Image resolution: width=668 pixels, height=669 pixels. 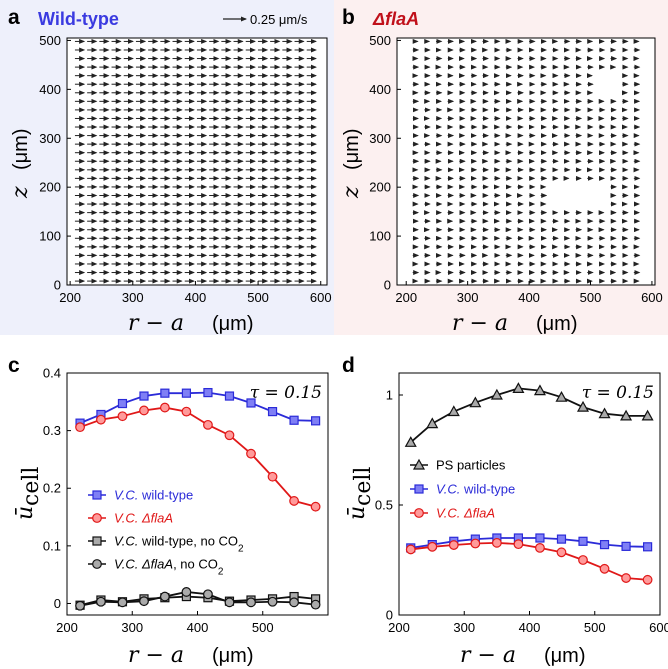 I want to click on panel-b-plot-area, so click(x=526, y=161).